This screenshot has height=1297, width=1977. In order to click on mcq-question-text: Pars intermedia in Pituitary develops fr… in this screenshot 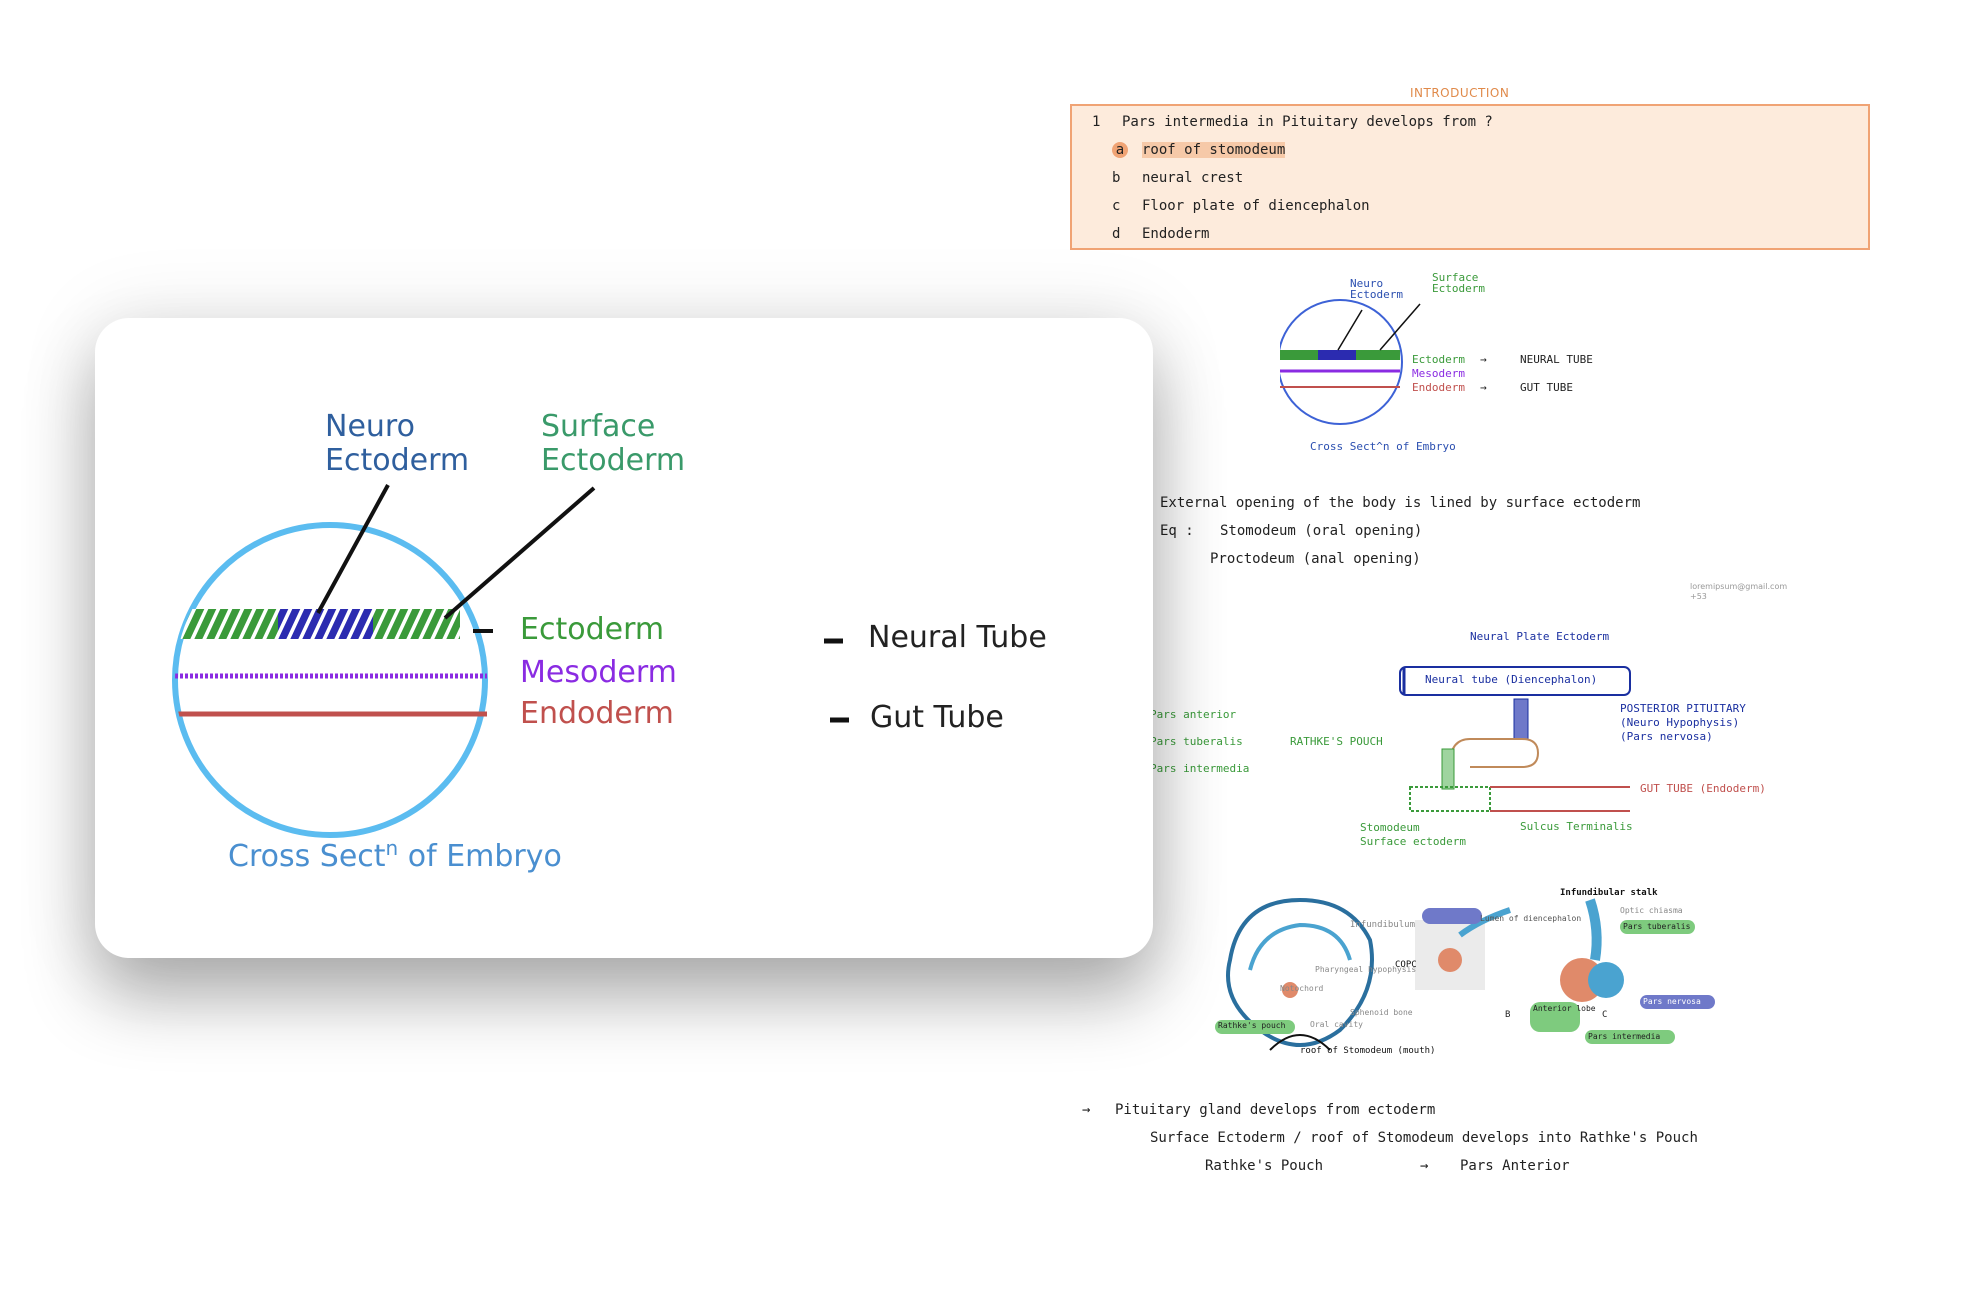, I will do `click(1307, 122)`.